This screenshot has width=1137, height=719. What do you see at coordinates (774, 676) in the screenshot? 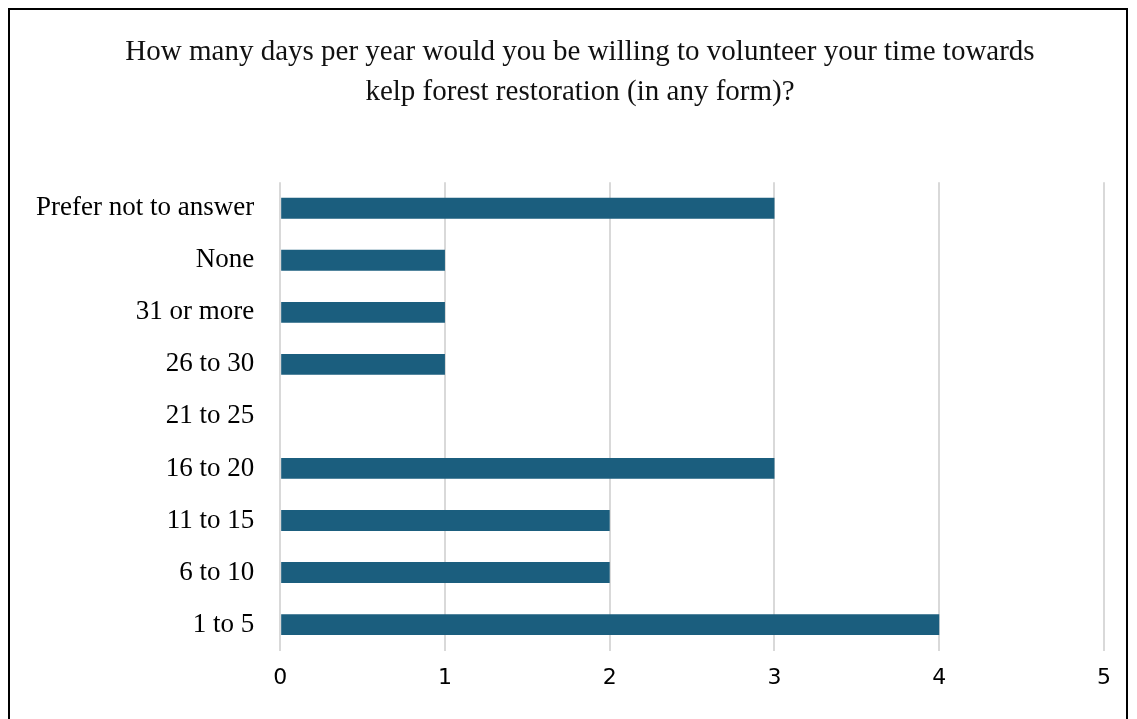
I see `x-tick-label: 3` at bounding box center [774, 676].